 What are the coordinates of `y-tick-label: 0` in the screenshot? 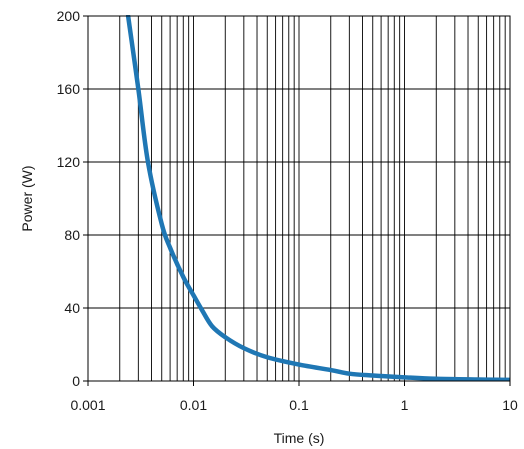 It's located at (76, 381).